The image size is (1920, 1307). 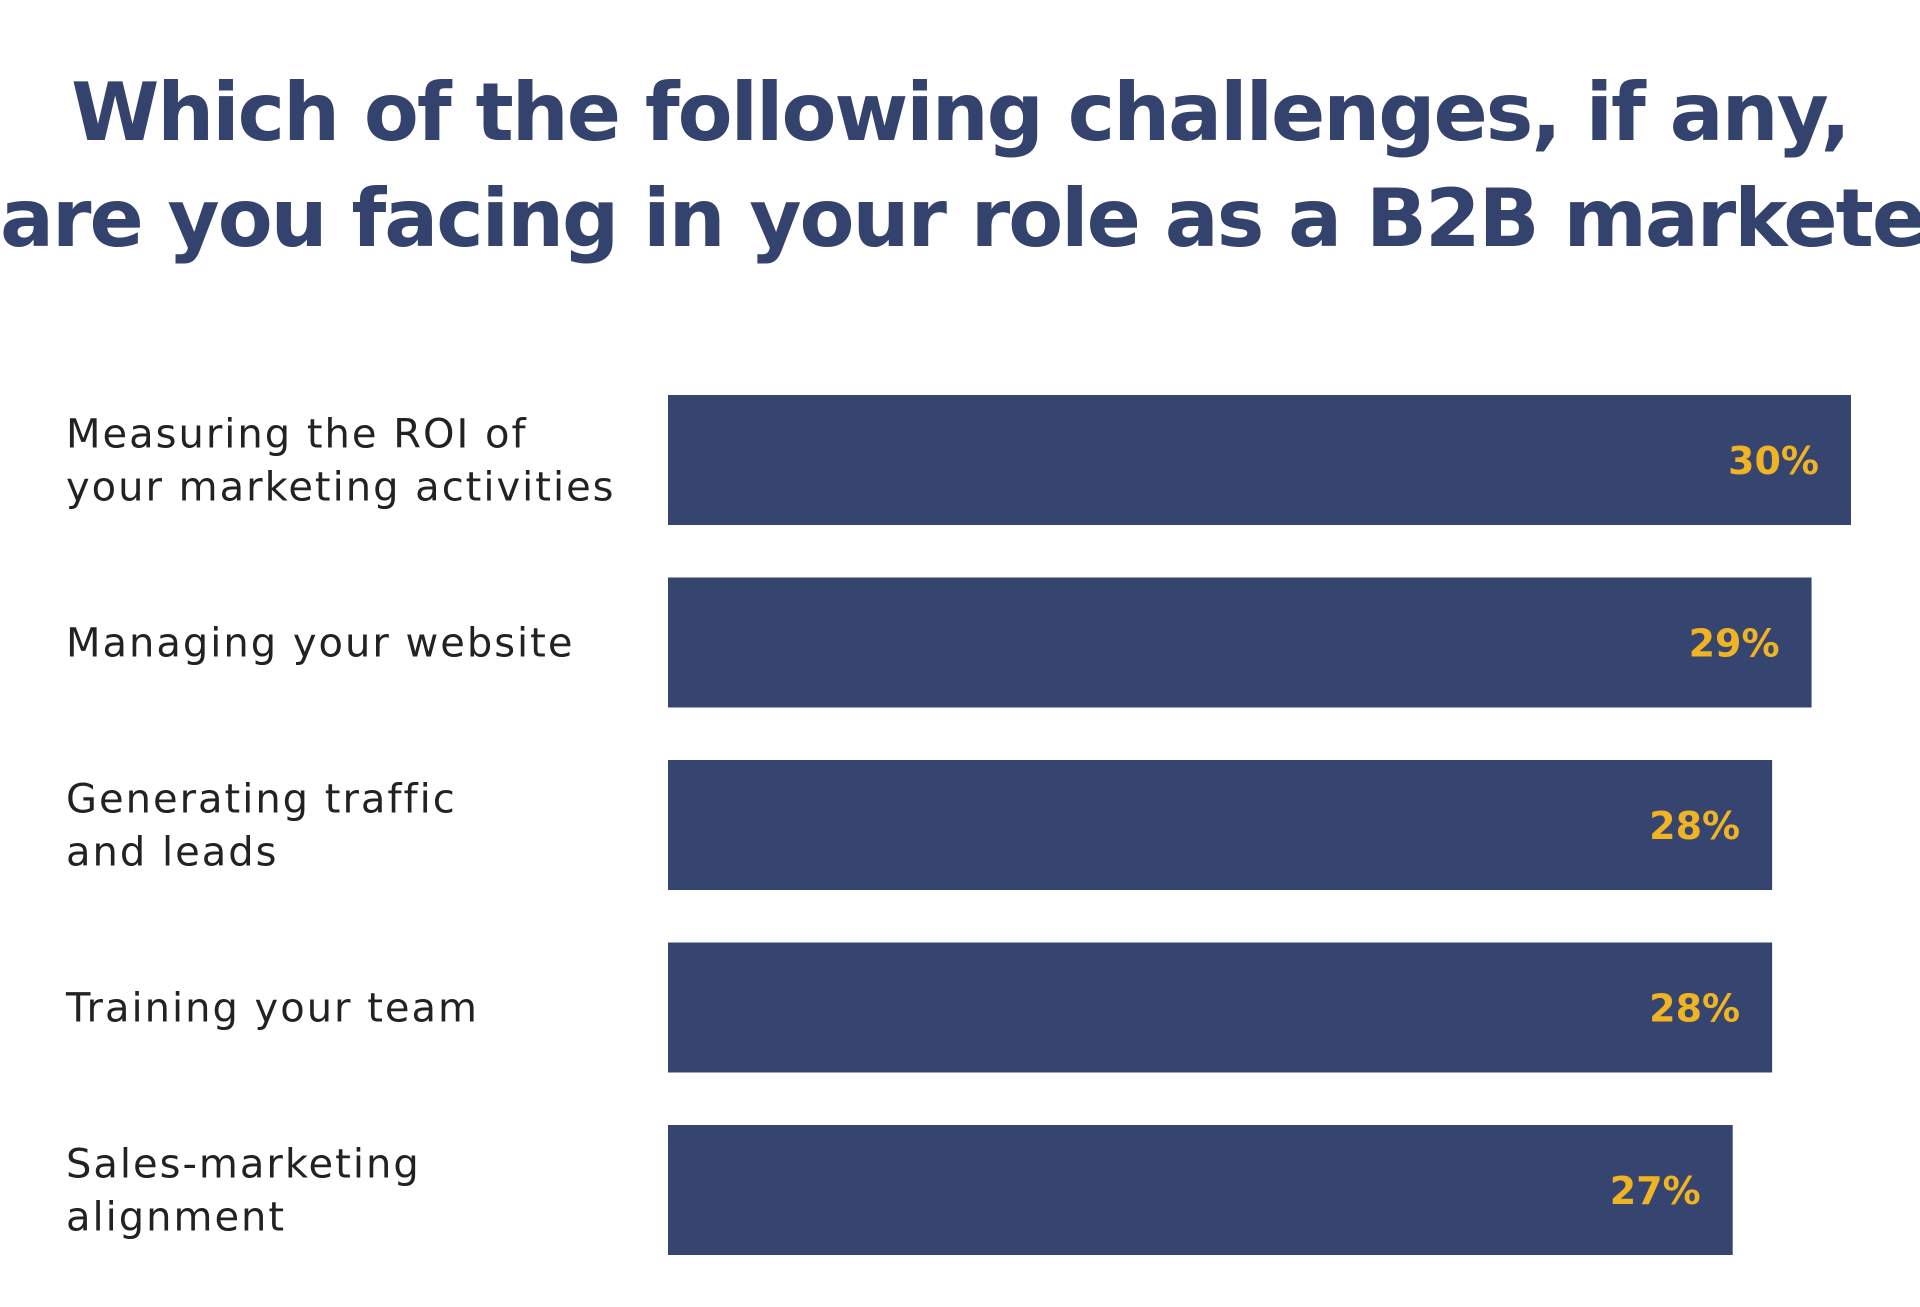 What do you see at coordinates (1655, 1191) in the screenshot?
I see `value-label-5: 27%` at bounding box center [1655, 1191].